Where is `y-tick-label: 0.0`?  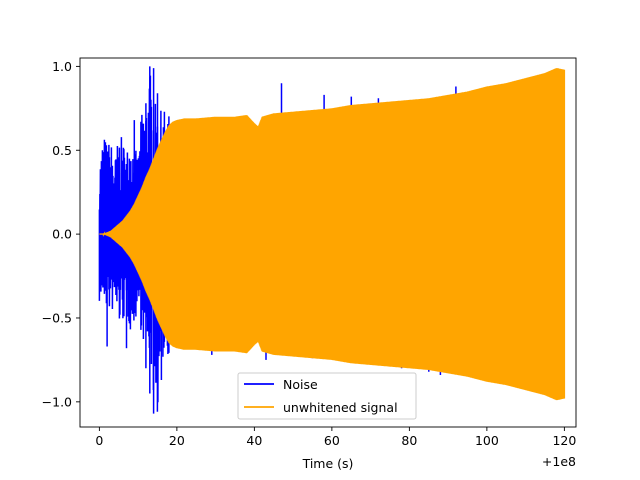
y-tick-label: 0.0 is located at coordinates (62, 234).